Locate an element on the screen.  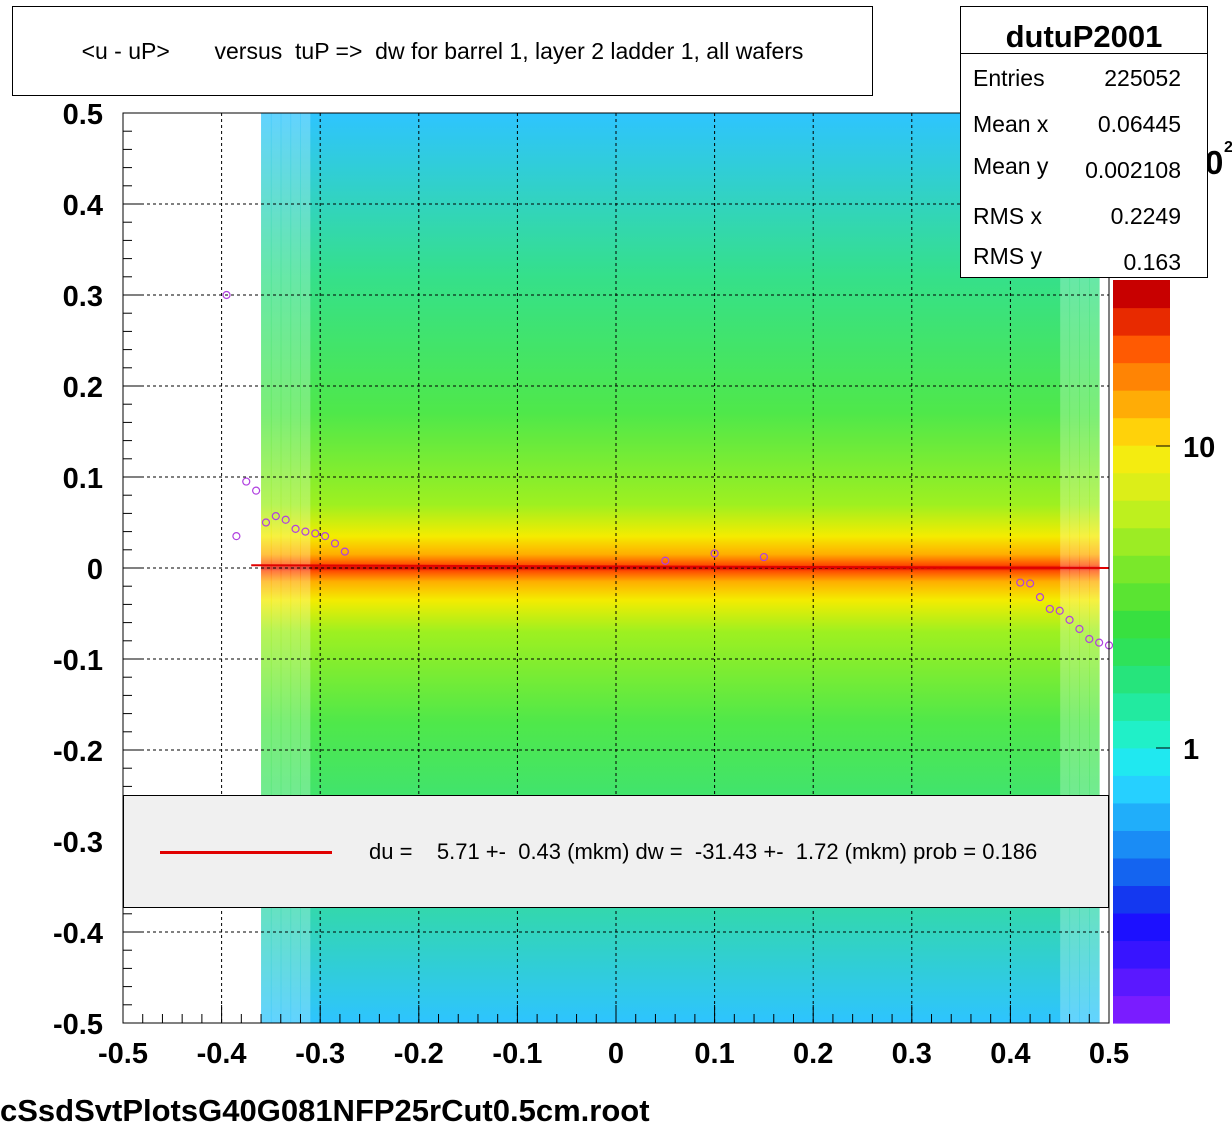
file-name-caption: cSsdSvtPlotsG40G081NFP25rCut0.5cm.root is located at coordinates (325, 1110).